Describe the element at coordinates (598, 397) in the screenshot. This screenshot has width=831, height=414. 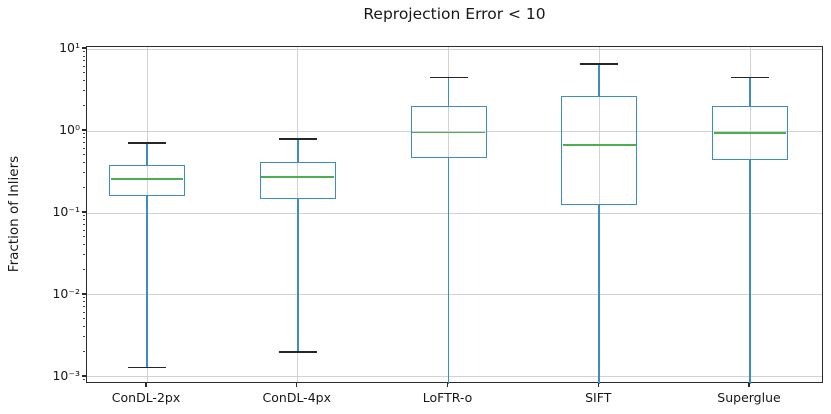
I see `x-tick-label-SIFT: SIFT` at that location.